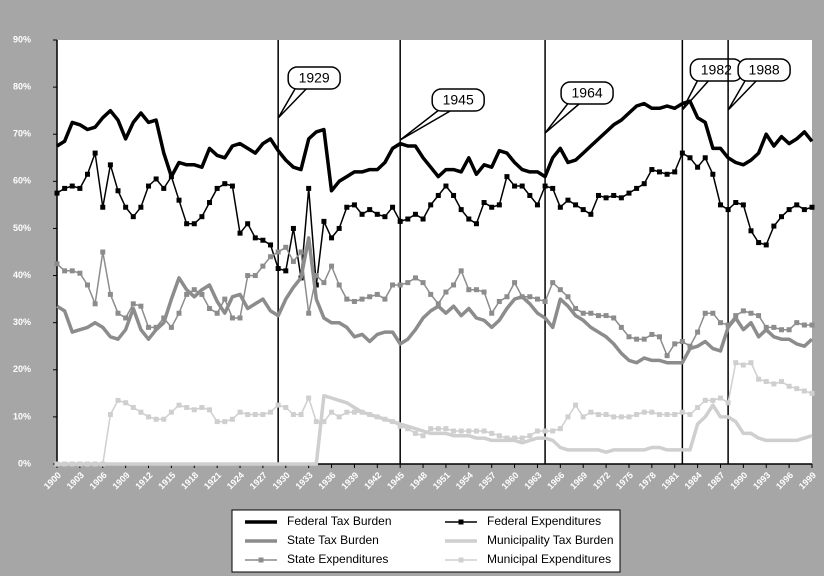 Image resolution: width=824 pixels, height=576 pixels. I want to click on y-tick-label: 10%, so click(22, 416).